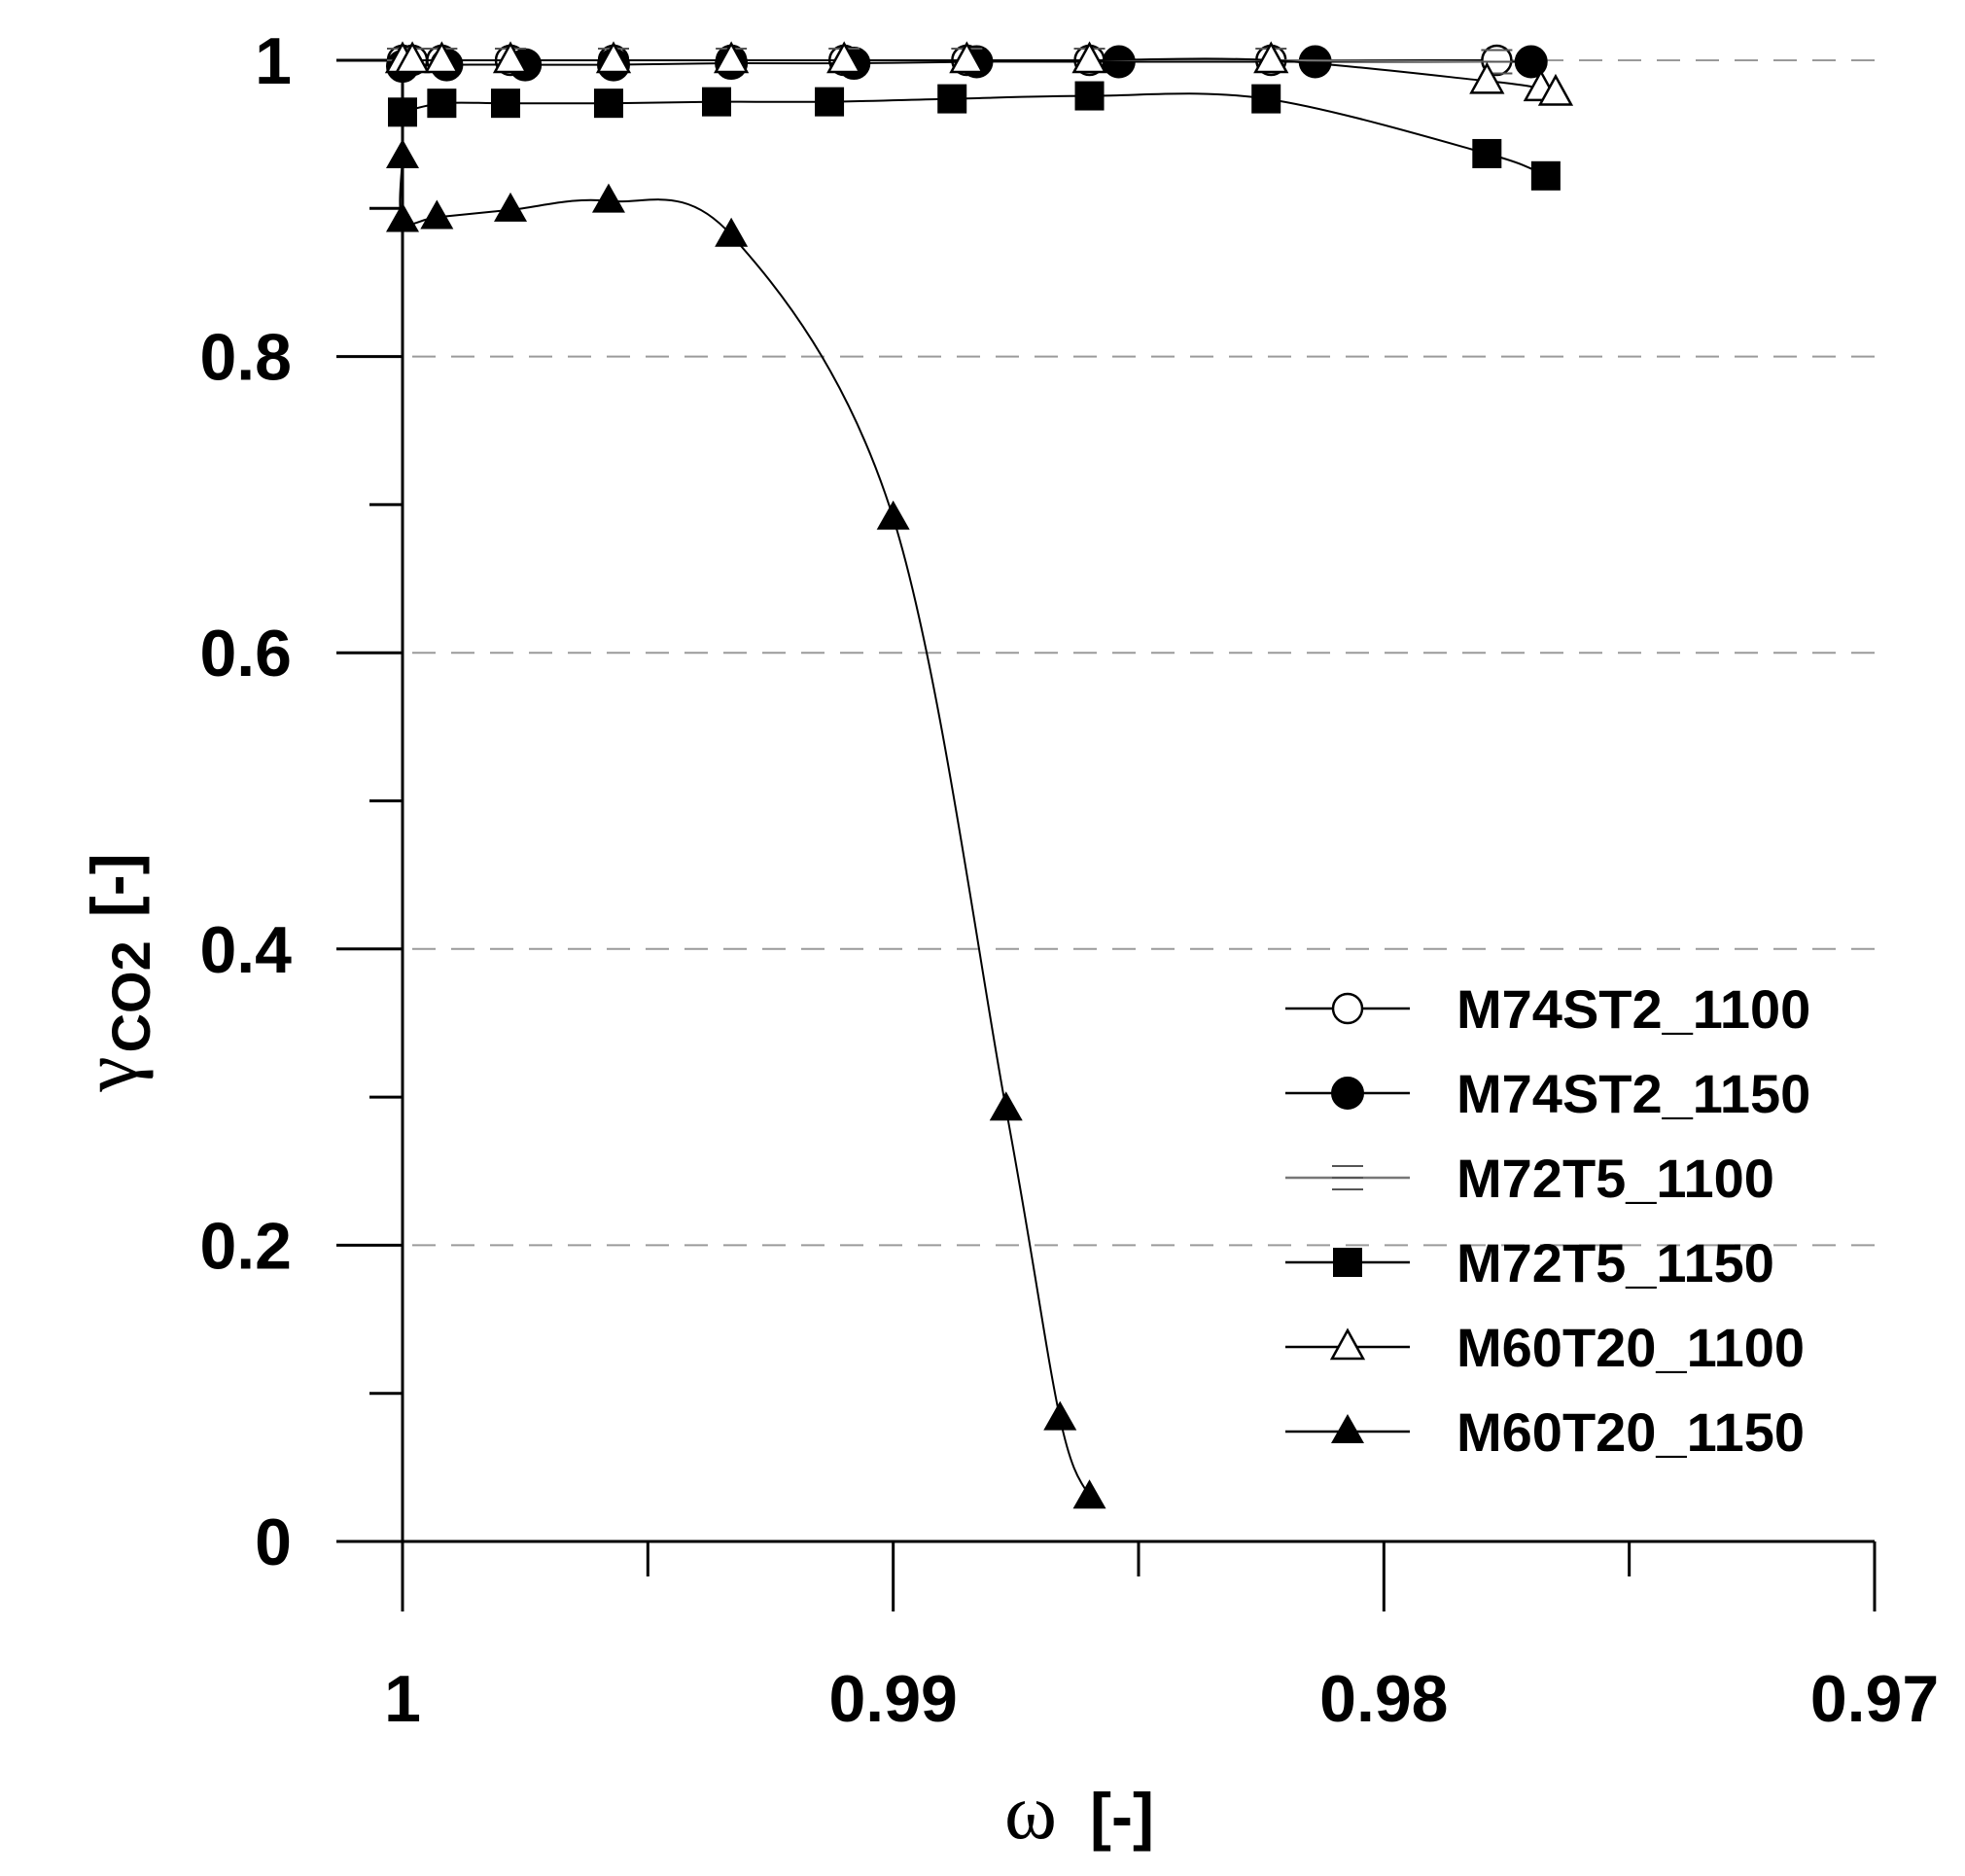  I want to click on legend-label: M72T5_1150, so click(1615, 1262).